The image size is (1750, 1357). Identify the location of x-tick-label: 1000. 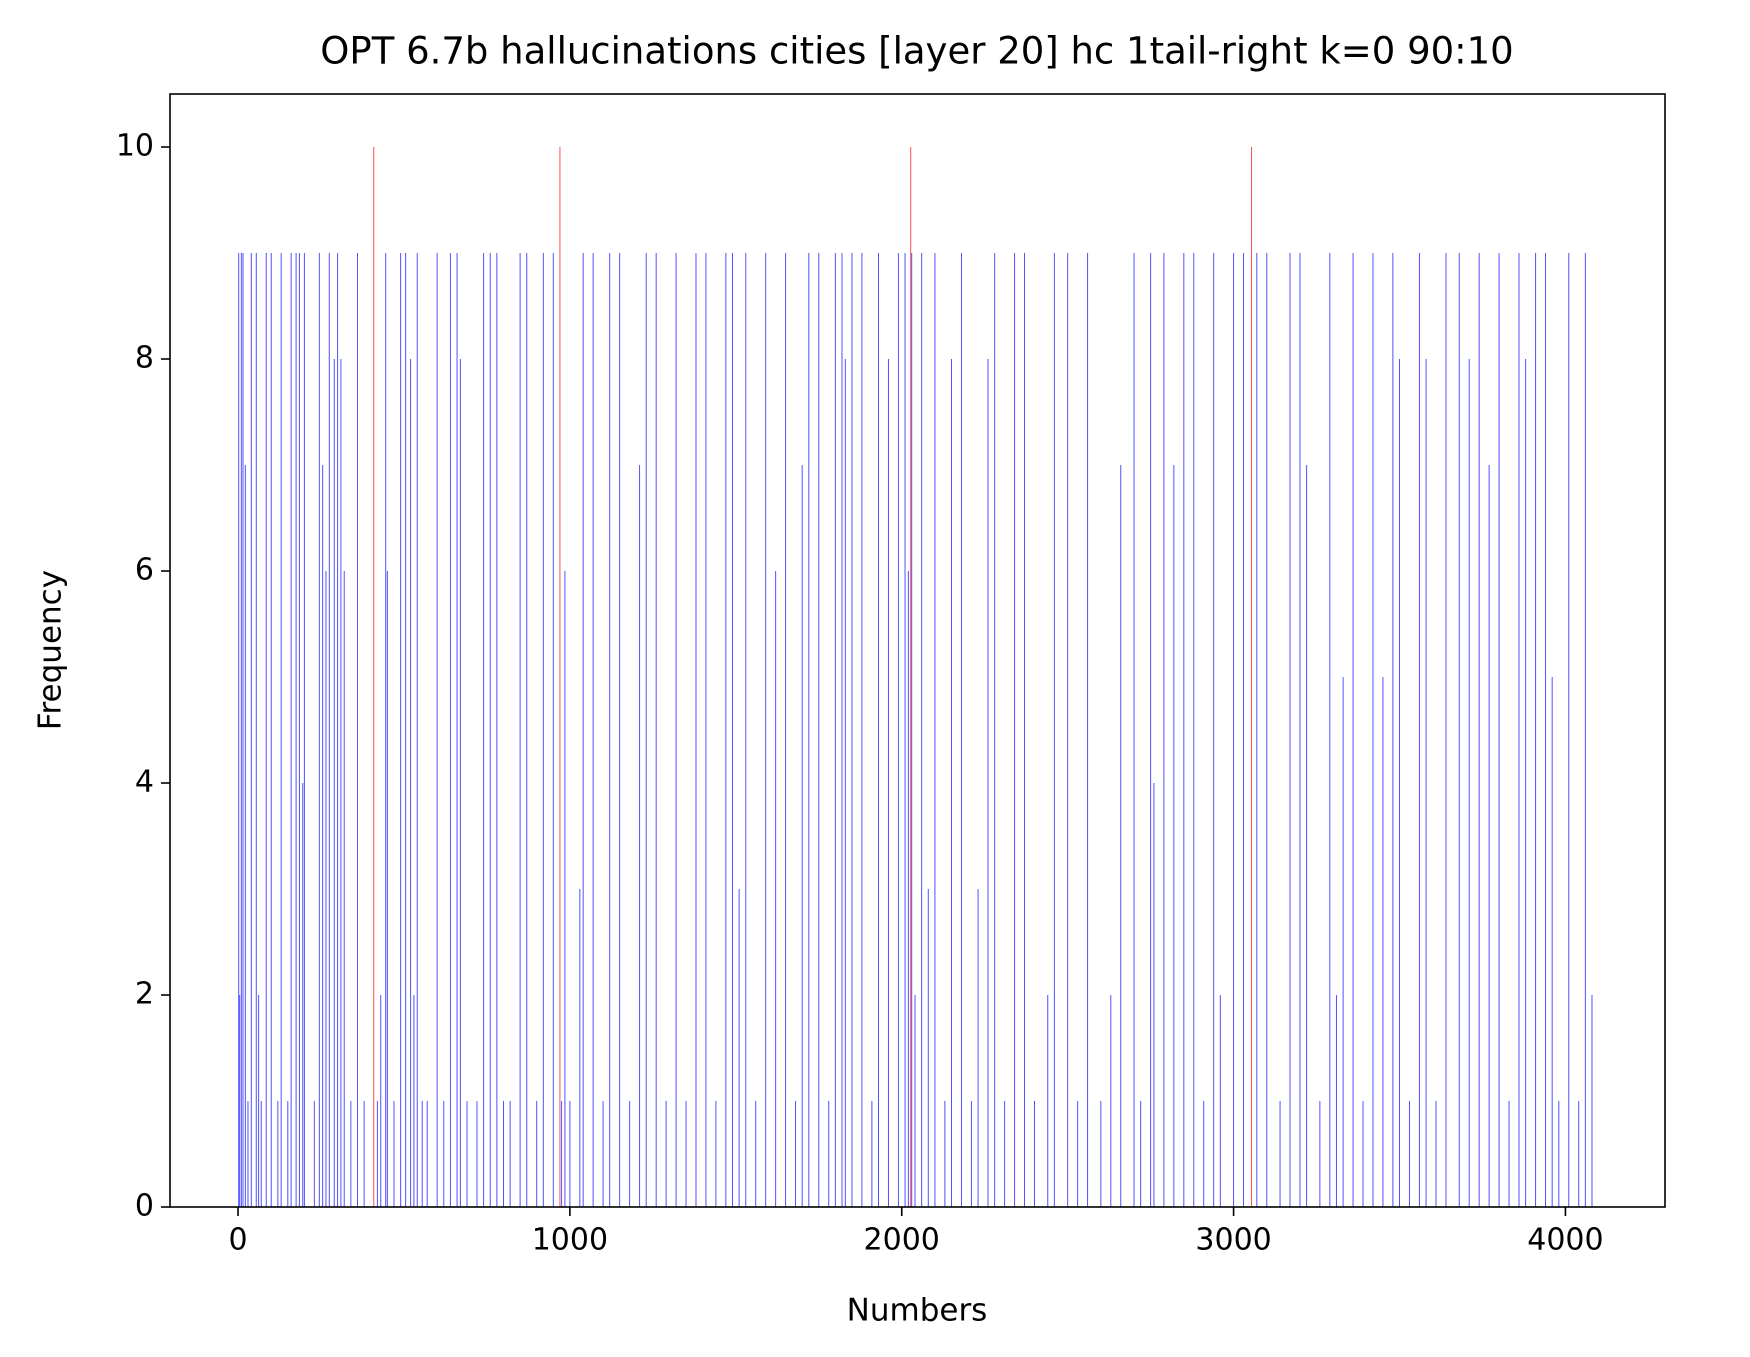
(570, 1240).